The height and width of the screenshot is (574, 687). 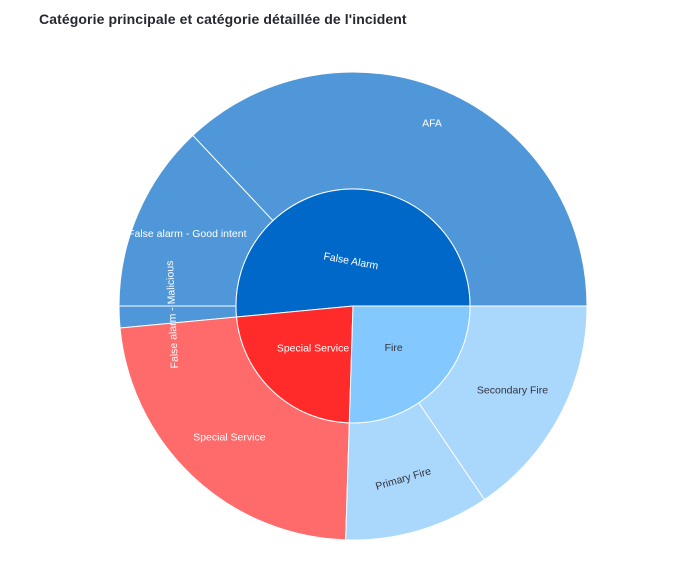 What do you see at coordinates (294, 364) in the screenshot?
I see `inner-segment-special-service` at bounding box center [294, 364].